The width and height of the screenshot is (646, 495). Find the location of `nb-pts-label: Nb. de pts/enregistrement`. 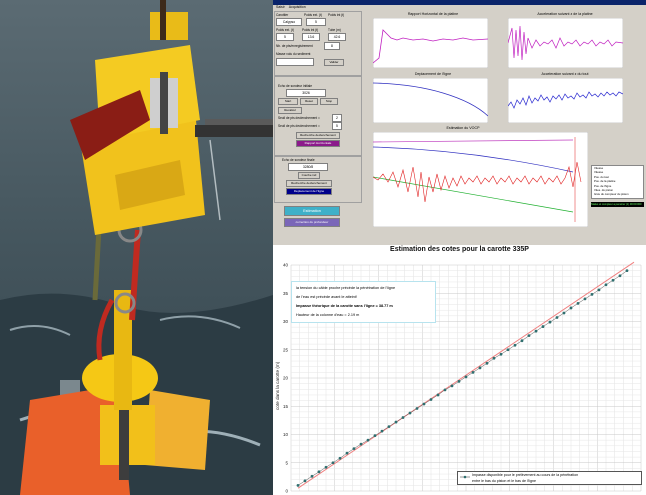

nb-pts-label: Nb. de pts/enregistrement is located at coordinates (294, 46).